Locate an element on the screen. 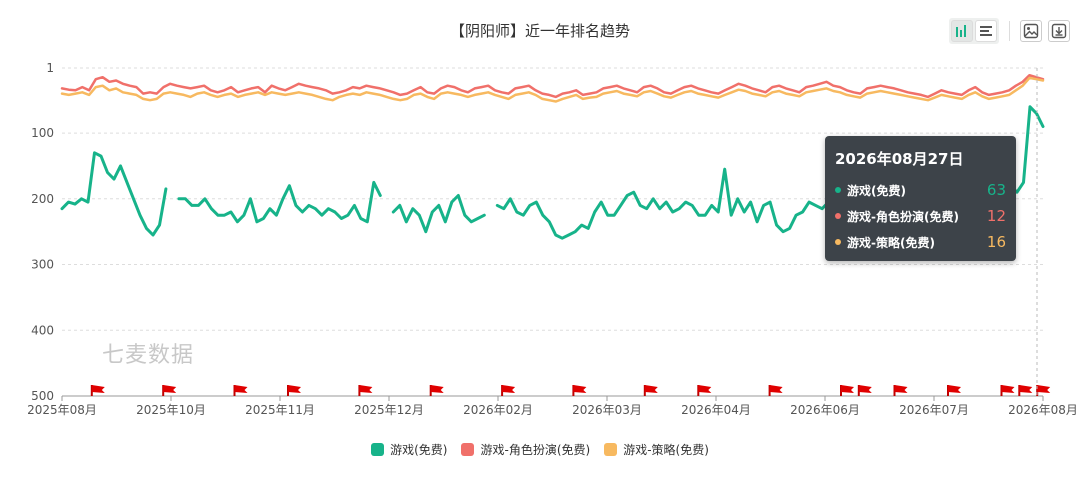  y-tick-label: 100 is located at coordinates (42, 133).